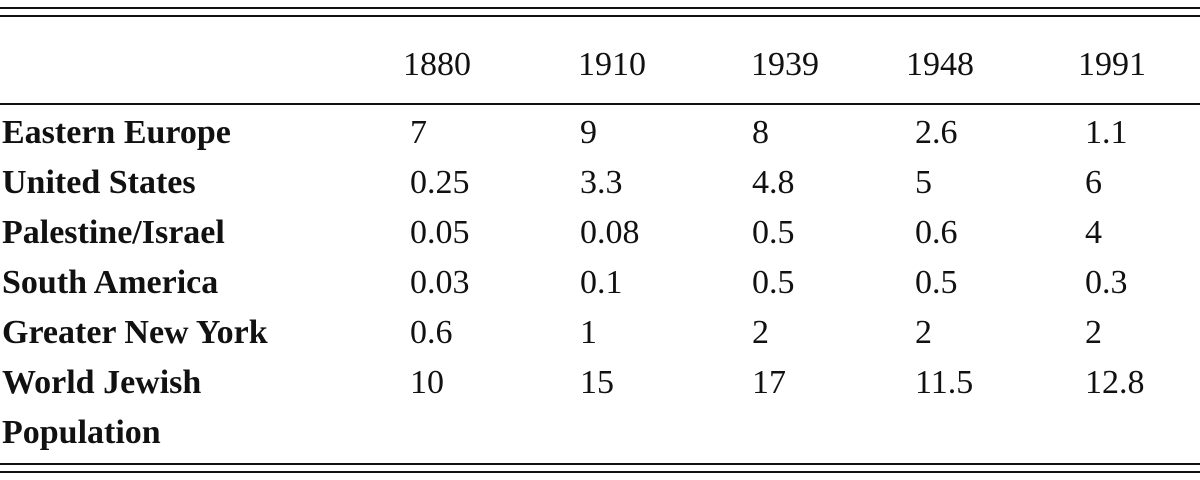  Describe the element at coordinates (588, 332) in the screenshot. I see `table-cell: 1` at that location.